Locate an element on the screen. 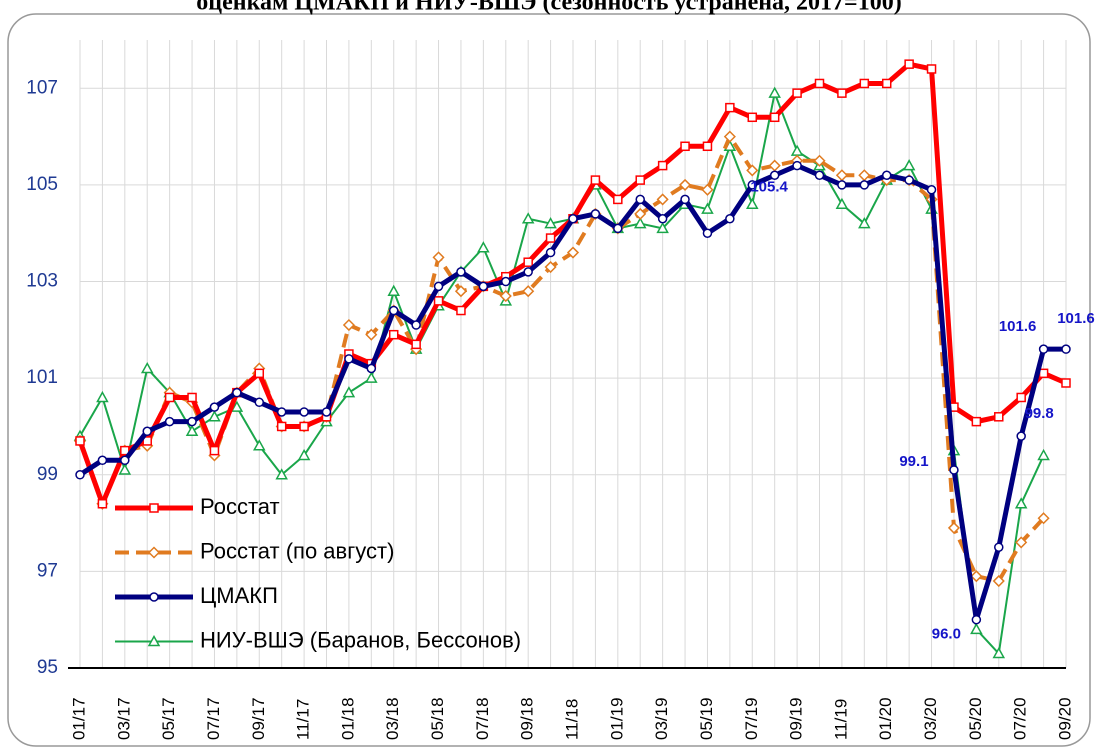 The width and height of the screenshot is (1099, 756). data-label: 99.8 is located at coordinates (1039, 413).